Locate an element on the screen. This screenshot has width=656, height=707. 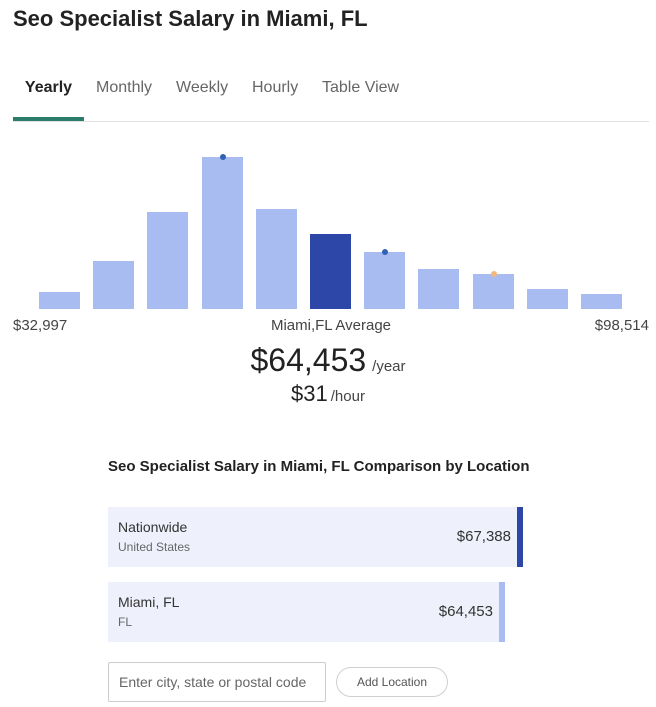
range-max-label: $98,514 is located at coordinates (621, 325).